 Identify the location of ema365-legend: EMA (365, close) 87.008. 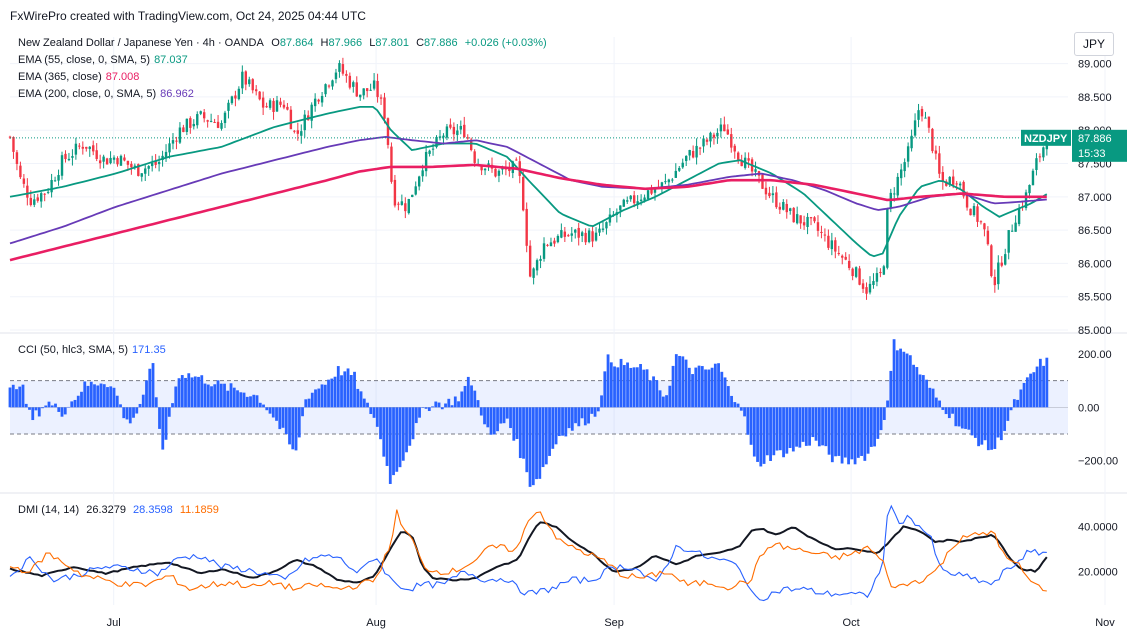
(78, 77).